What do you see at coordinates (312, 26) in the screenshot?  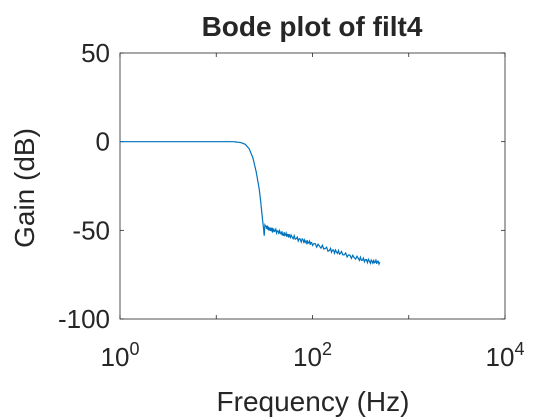 I see `chart-title: Bode plot of filt4` at bounding box center [312, 26].